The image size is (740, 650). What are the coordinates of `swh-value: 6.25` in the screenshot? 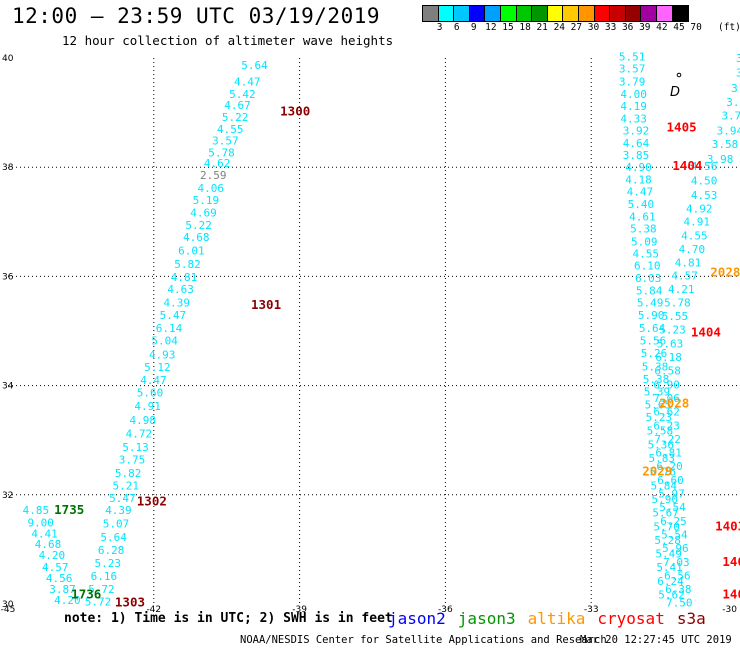 It's located at (673, 521).